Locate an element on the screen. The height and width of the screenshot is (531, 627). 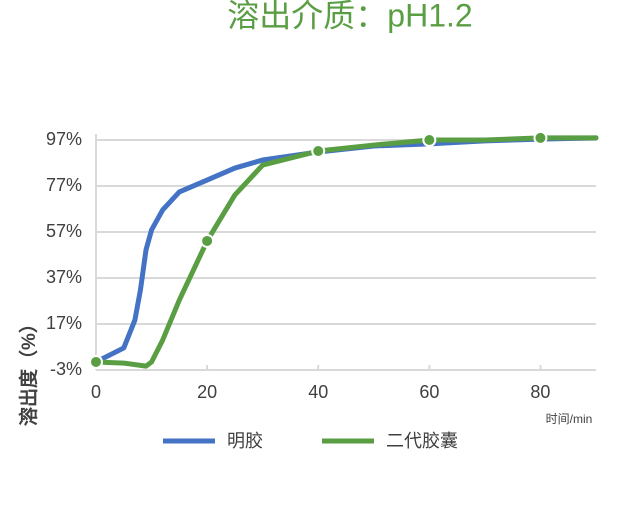
y-tick-label: 17% is located at coordinates (64, 323).